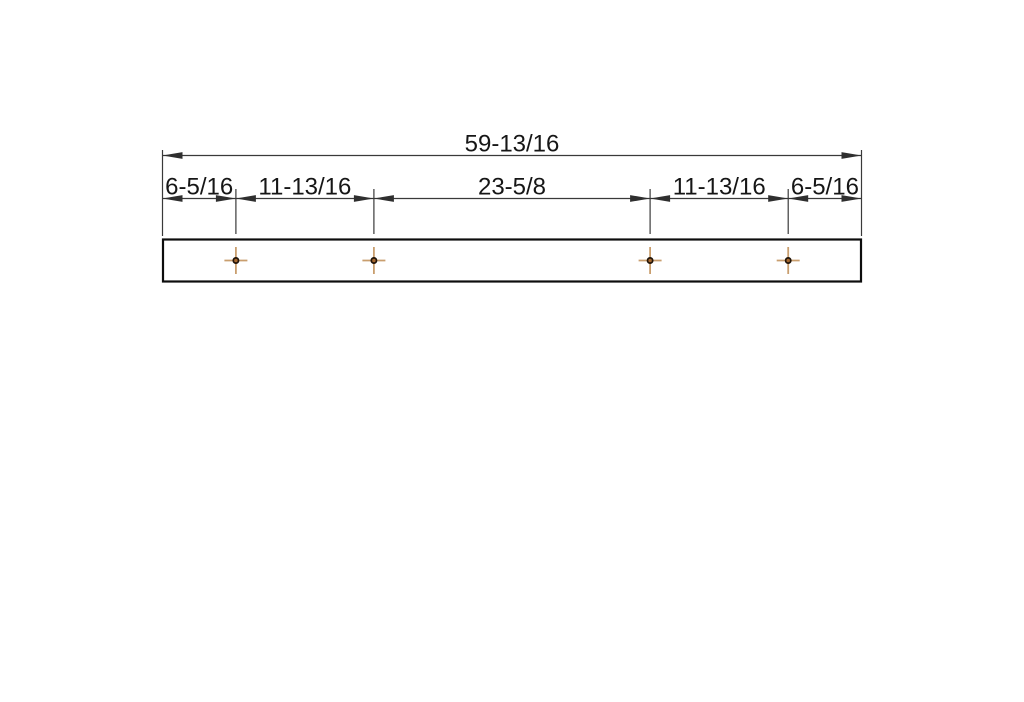 The height and width of the screenshot is (702, 1024). Describe the element at coordinates (719, 187) in the screenshot. I see `segment-dimension-label-4: 11-13/16` at that location.